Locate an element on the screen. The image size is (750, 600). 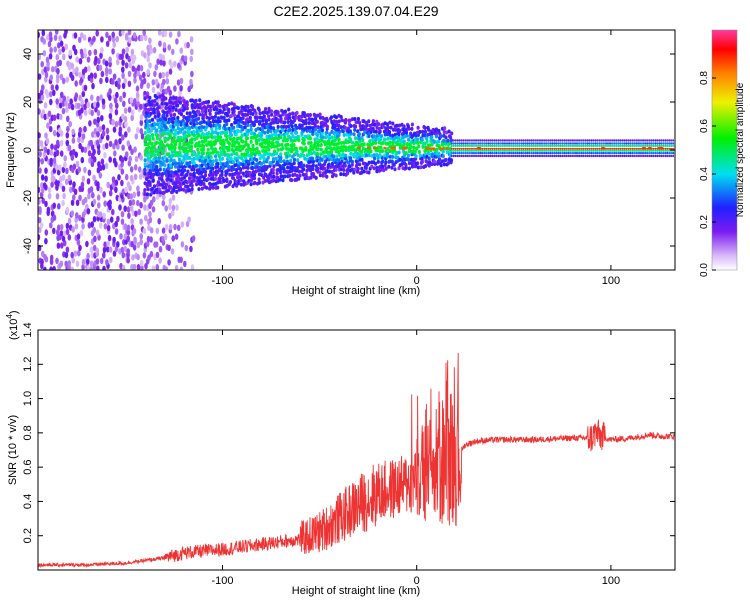
snr-multiplier-exp: 4 is located at coordinates (9, 316).